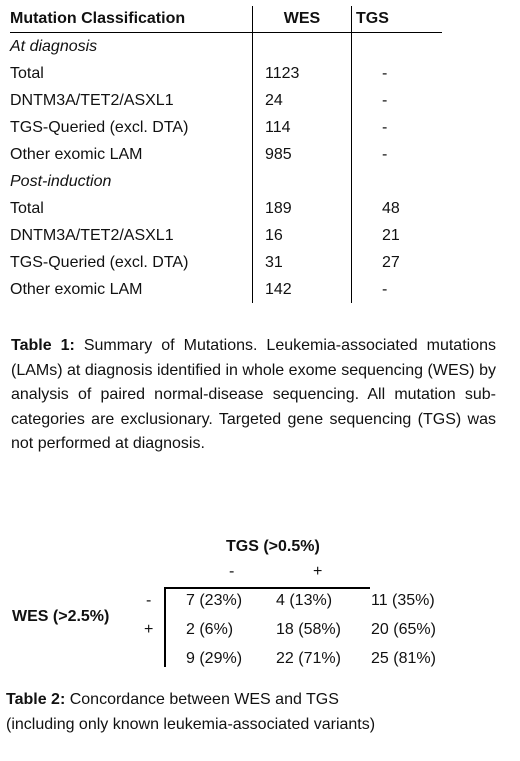  What do you see at coordinates (226, 127) in the screenshot?
I see `table-row: TGS-Queried (excl. DTA) 114 -` at bounding box center [226, 127].